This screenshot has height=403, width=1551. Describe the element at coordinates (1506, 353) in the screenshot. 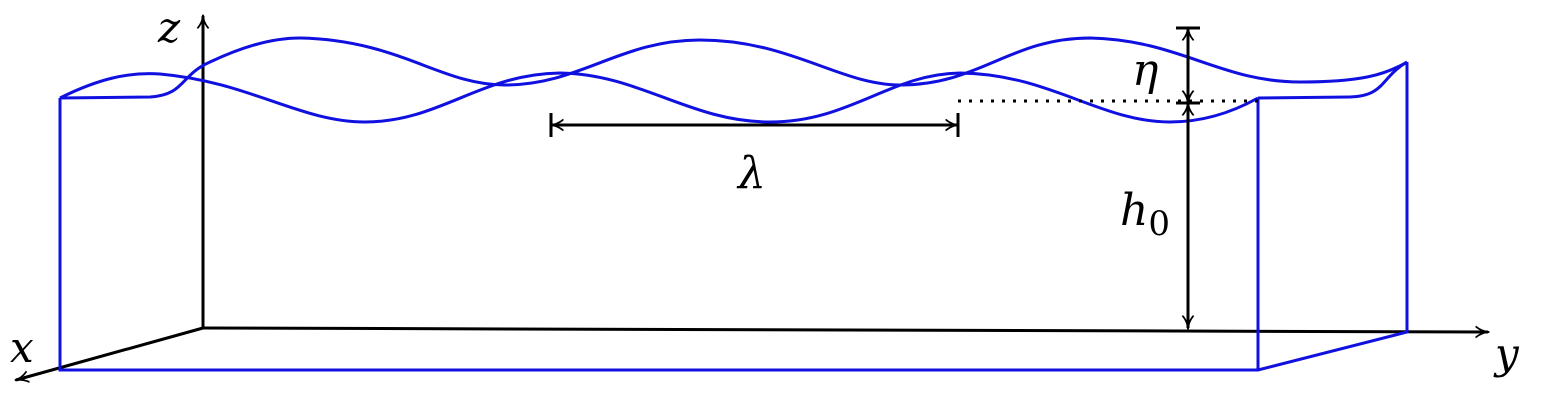

I see `y-label: y` at that location.